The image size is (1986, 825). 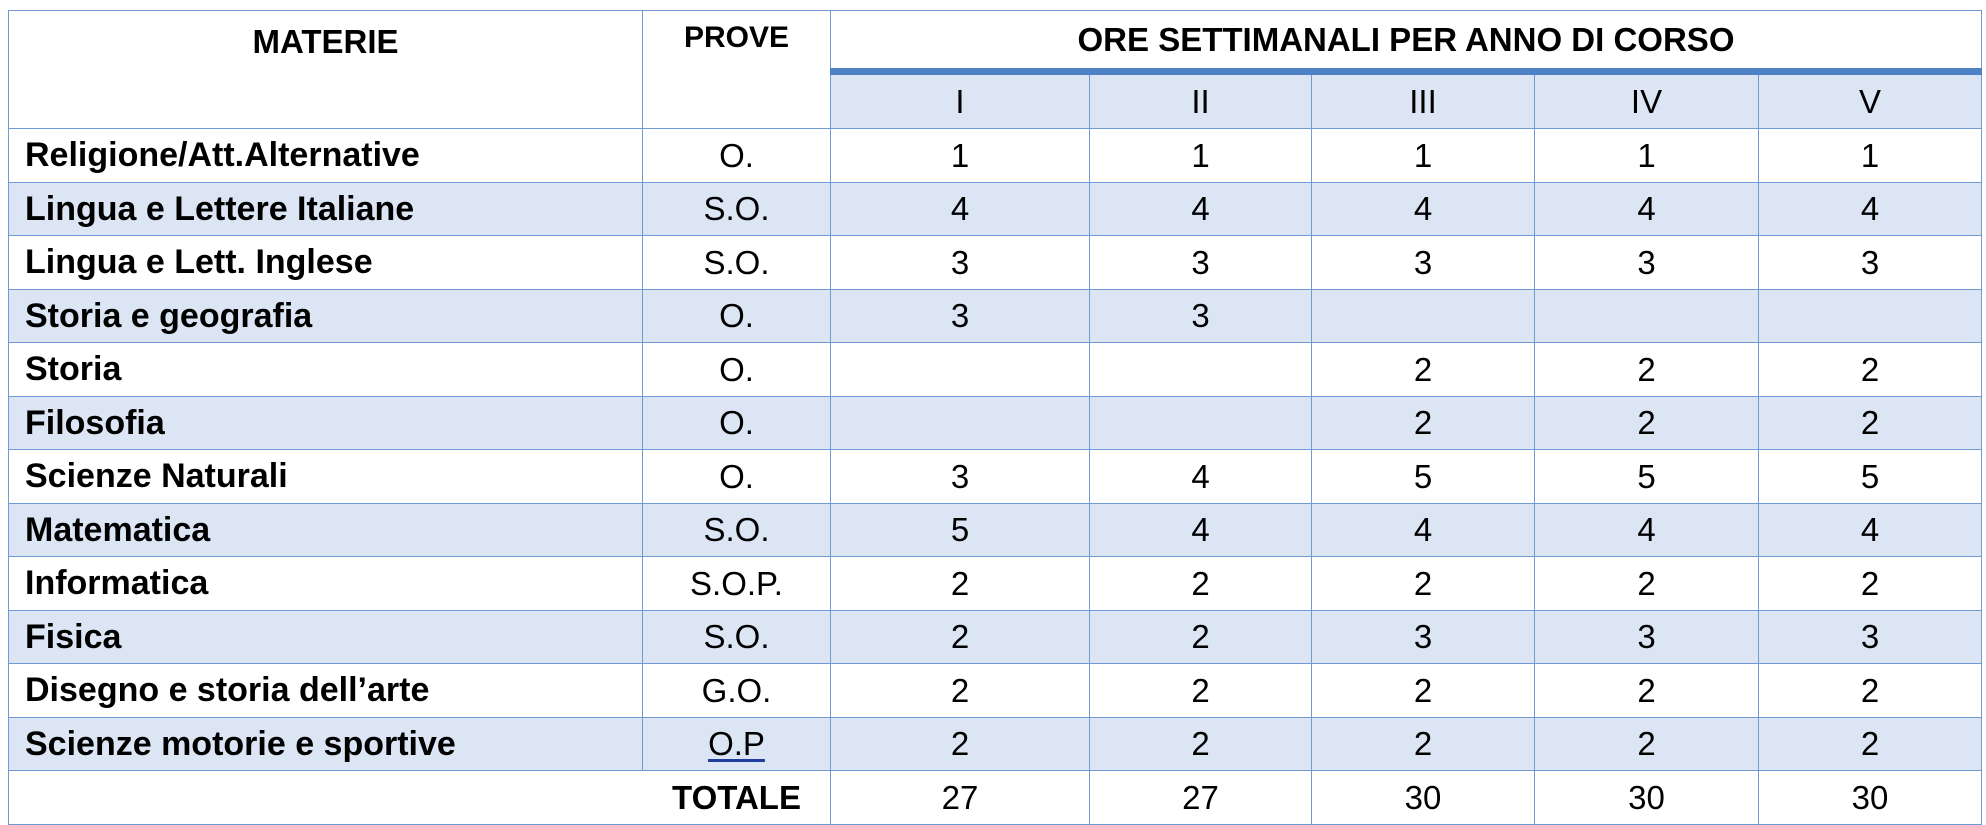 I want to click on total-cell: 27, so click(x=1200, y=797).